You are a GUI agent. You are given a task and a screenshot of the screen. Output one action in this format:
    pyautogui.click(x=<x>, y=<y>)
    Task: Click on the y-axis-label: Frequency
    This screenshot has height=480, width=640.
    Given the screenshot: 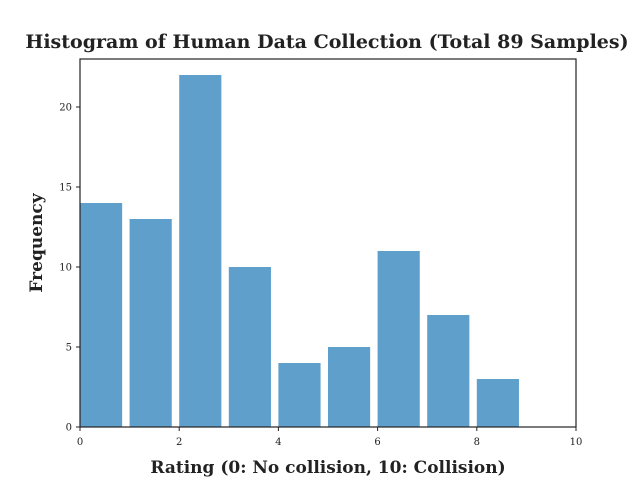 What is the action you would take?
    pyautogui.click(x=37, y=242)
    